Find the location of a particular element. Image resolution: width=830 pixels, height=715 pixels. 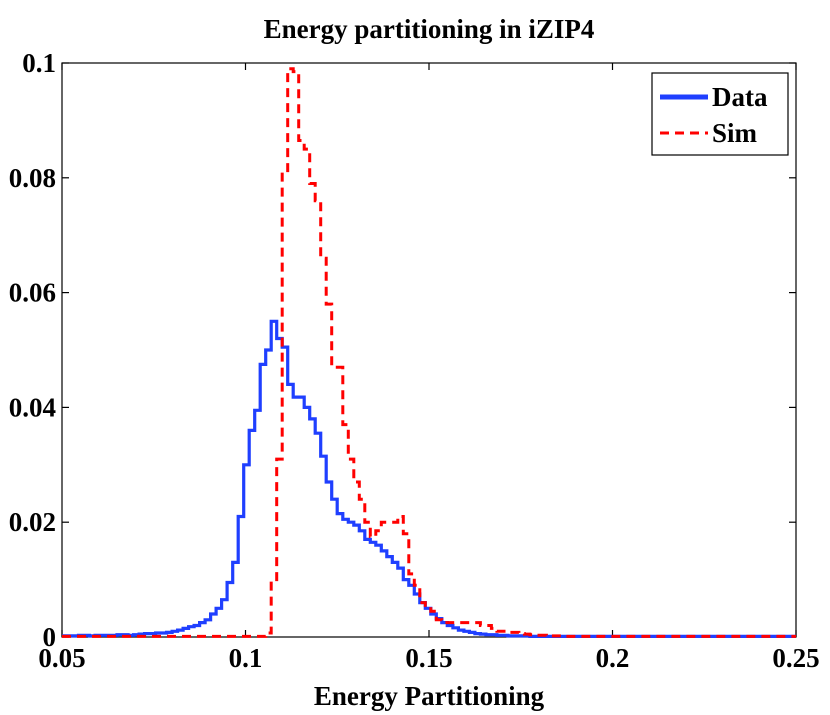

x-tick-label: 0.05 is located at coordinates (61, 658).